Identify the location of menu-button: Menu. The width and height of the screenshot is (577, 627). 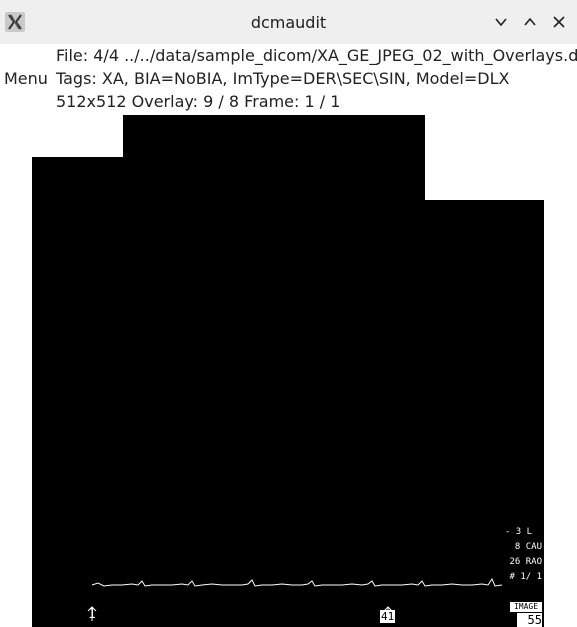
(26, 78).